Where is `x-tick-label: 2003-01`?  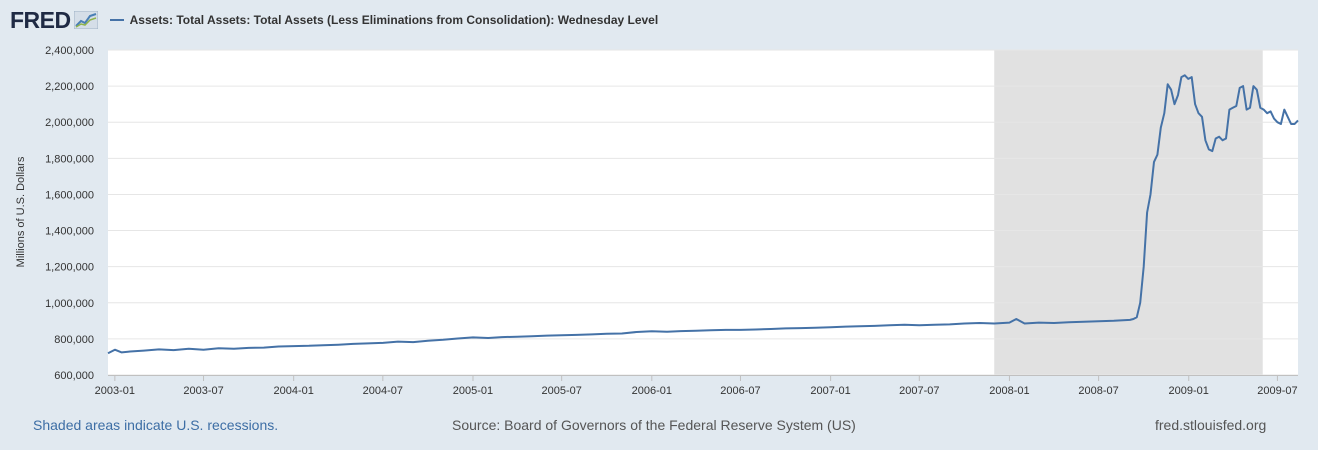
x-tick-label: 2003-01 is located at coordinates (115, 391).